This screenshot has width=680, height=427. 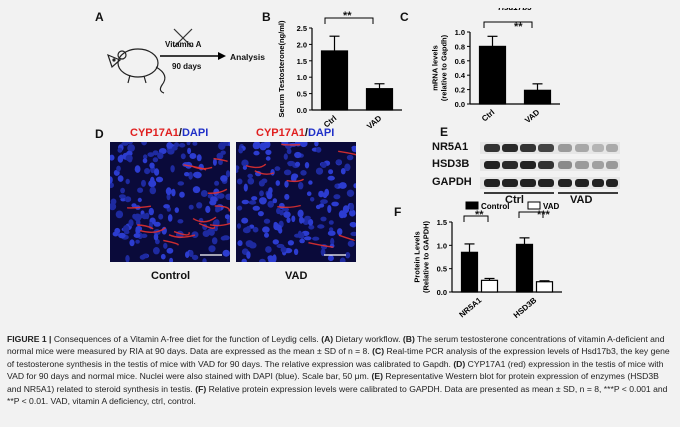 What do you see at coordinates (266, 17) in the screenshot?
I see `panel-b-letter: B` at bounding box center [266, 17].